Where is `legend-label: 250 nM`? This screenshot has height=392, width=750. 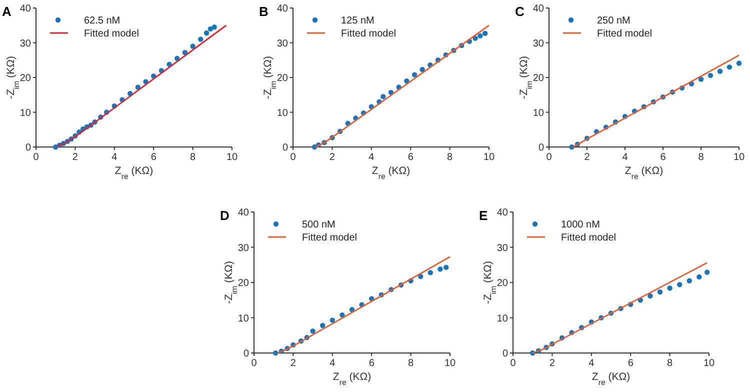 legend-label: 250 nM is located at coordinates (613, 21).